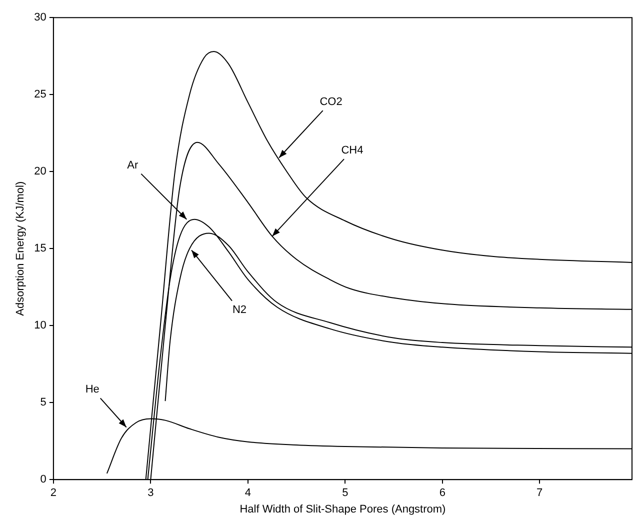 Image resolution: width=642 pixels, height=524 pixels. What do you see at coordinates (132, 165) in the screenshot?
I see `annotation: Ar` at bounding box center [132, 165].